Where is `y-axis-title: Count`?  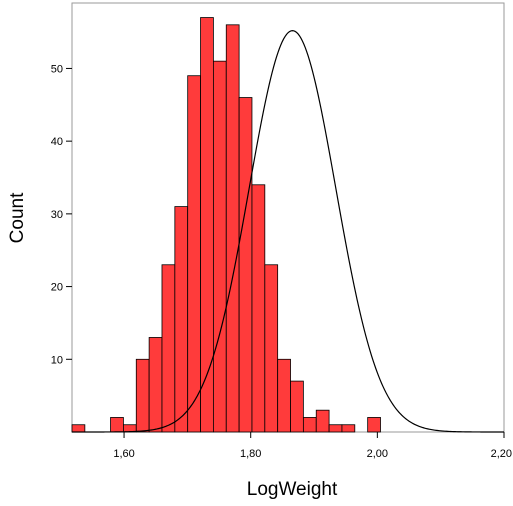
y-axis-title: Count is located at coordinates (17, 217).